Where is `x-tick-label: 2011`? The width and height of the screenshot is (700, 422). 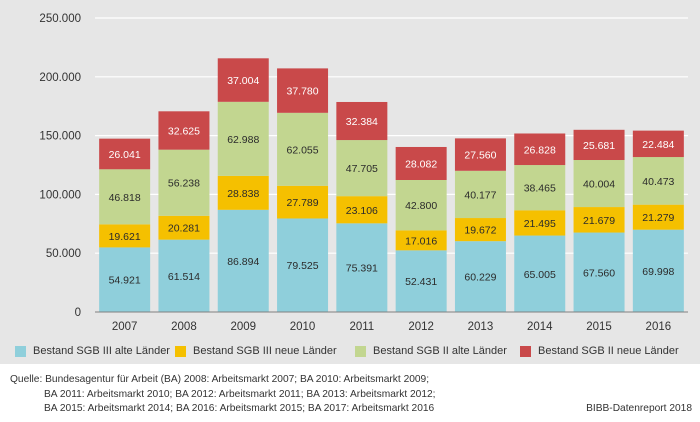 x-tick-label: 2011 is located at coordinates (361, 327).